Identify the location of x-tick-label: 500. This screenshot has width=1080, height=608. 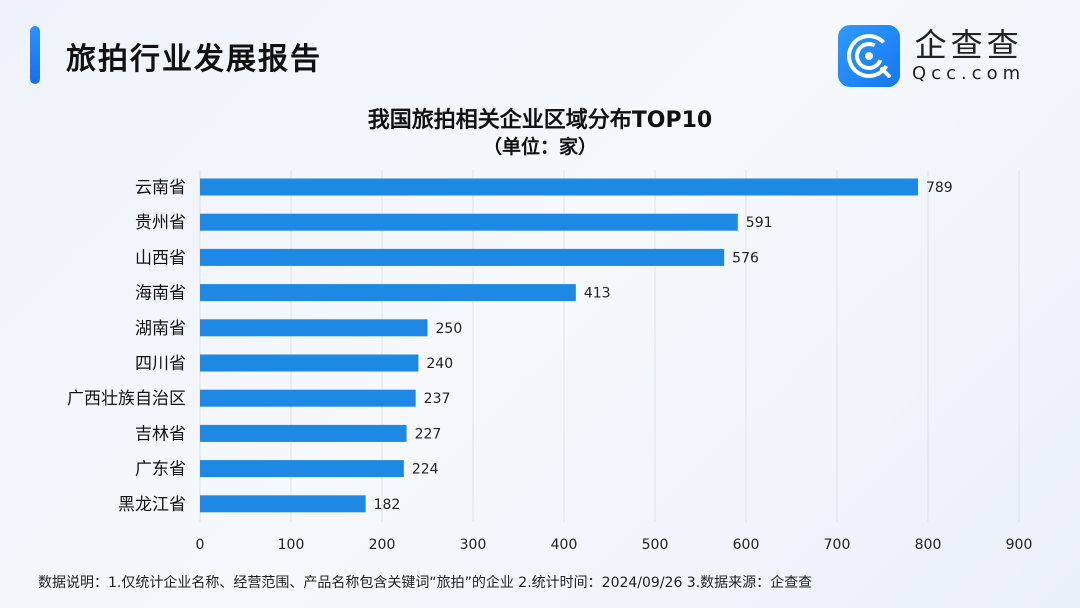
(655, 545).